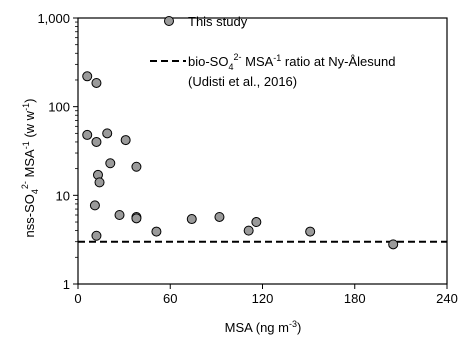  Describe the element at coordinates (30, 168) in the screenshot. I see `y-axis-title: nss-SO42- MSA-1 (w w-1)` at that location.